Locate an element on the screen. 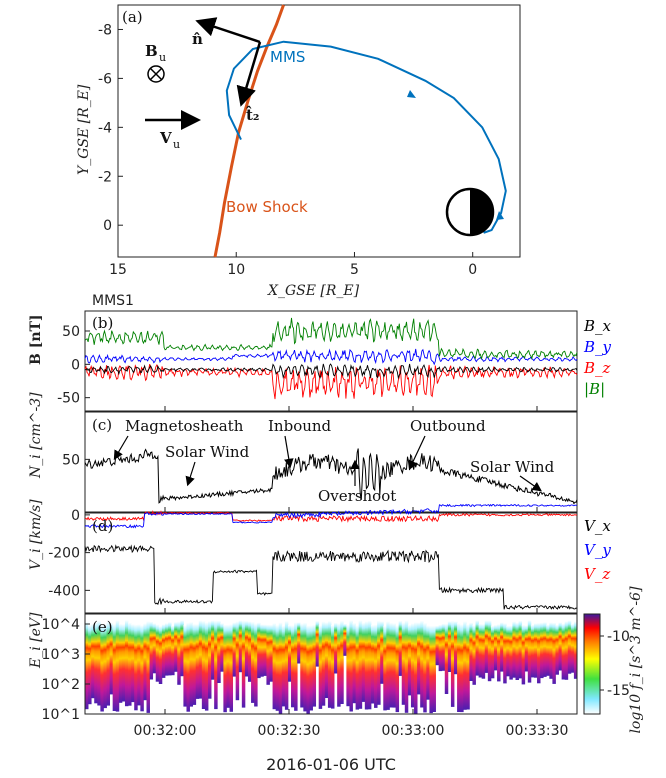  ni-line is located at coordinates (331, 476).